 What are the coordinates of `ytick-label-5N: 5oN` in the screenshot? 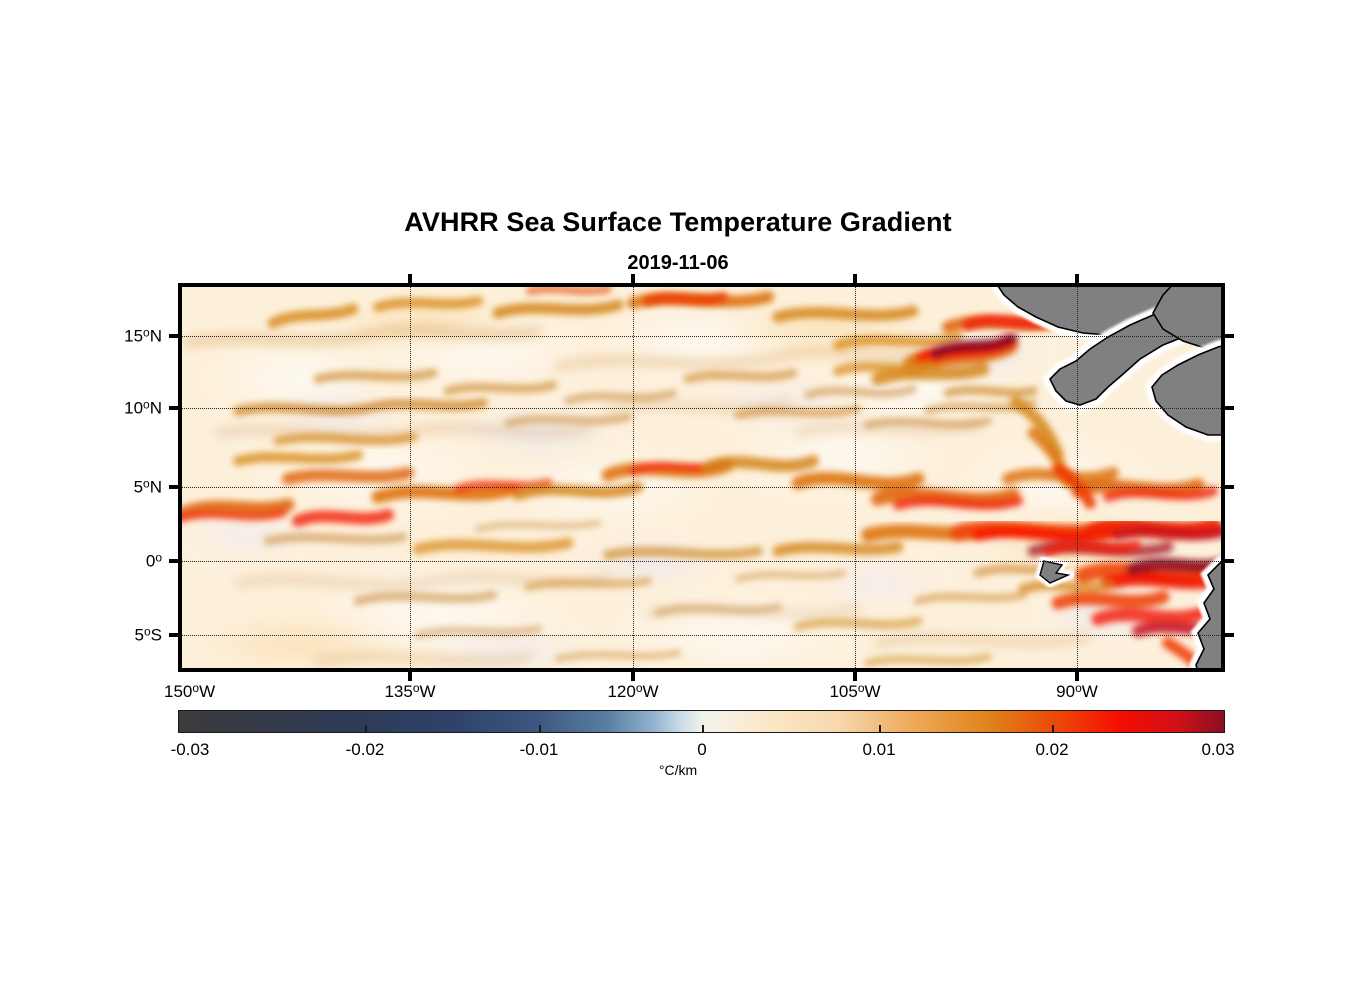 It's located at (148, 486).